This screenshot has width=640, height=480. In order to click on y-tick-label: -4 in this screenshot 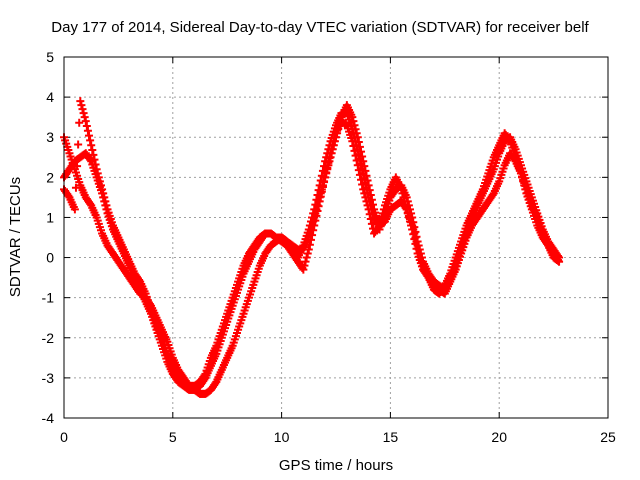, I will do `click(48, 418)`.